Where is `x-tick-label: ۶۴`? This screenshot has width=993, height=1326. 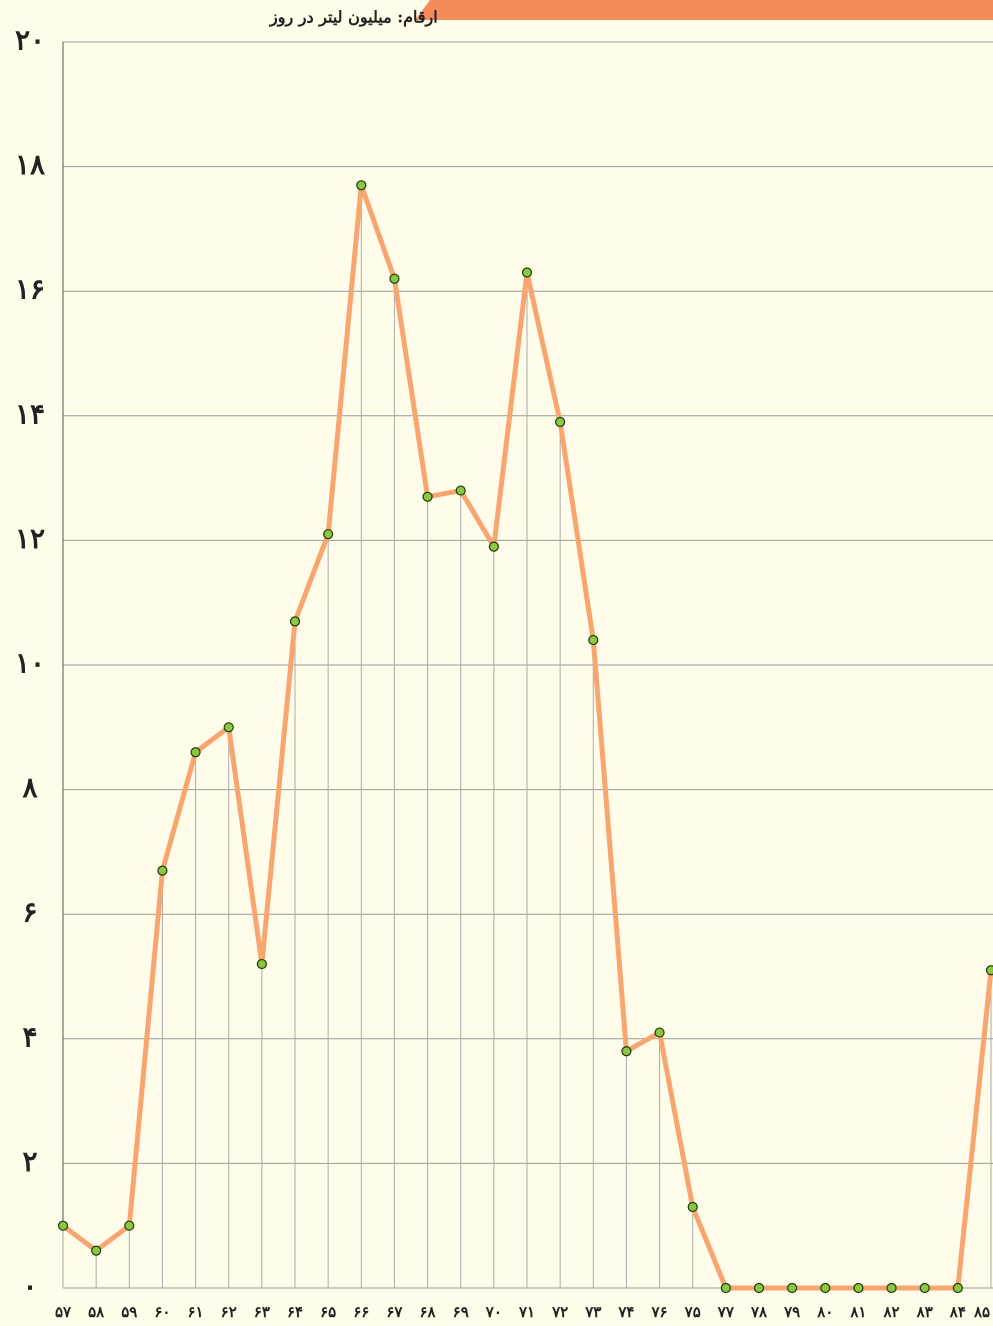 x-tick-label: ۶۴ is located at coordinates (295, 1312).